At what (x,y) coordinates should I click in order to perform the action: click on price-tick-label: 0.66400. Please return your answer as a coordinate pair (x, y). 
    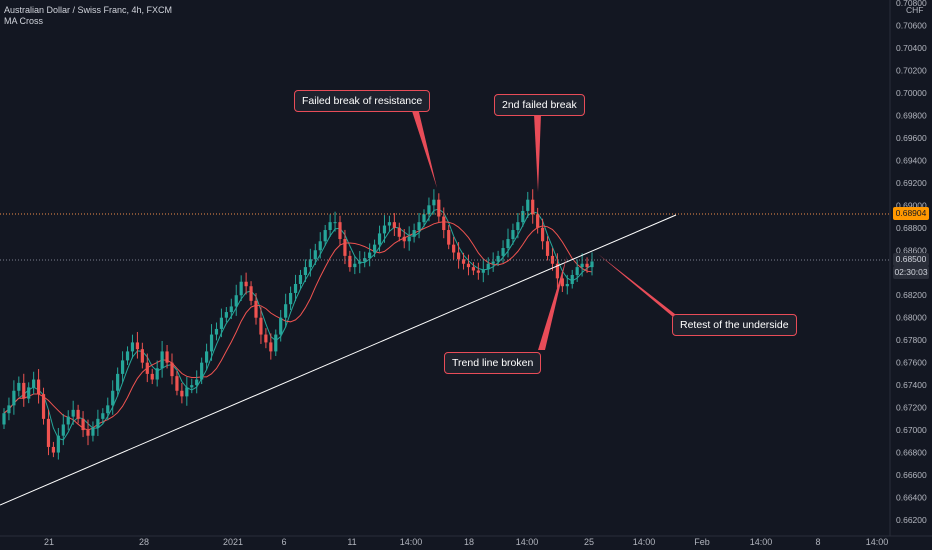
    Looking at the image, I should click on (911, 498).